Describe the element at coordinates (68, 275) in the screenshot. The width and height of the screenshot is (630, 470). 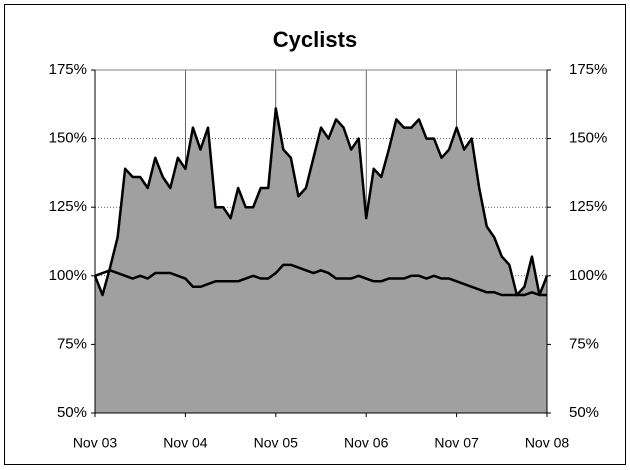
I see `y-tick-label: 100%` at that location.